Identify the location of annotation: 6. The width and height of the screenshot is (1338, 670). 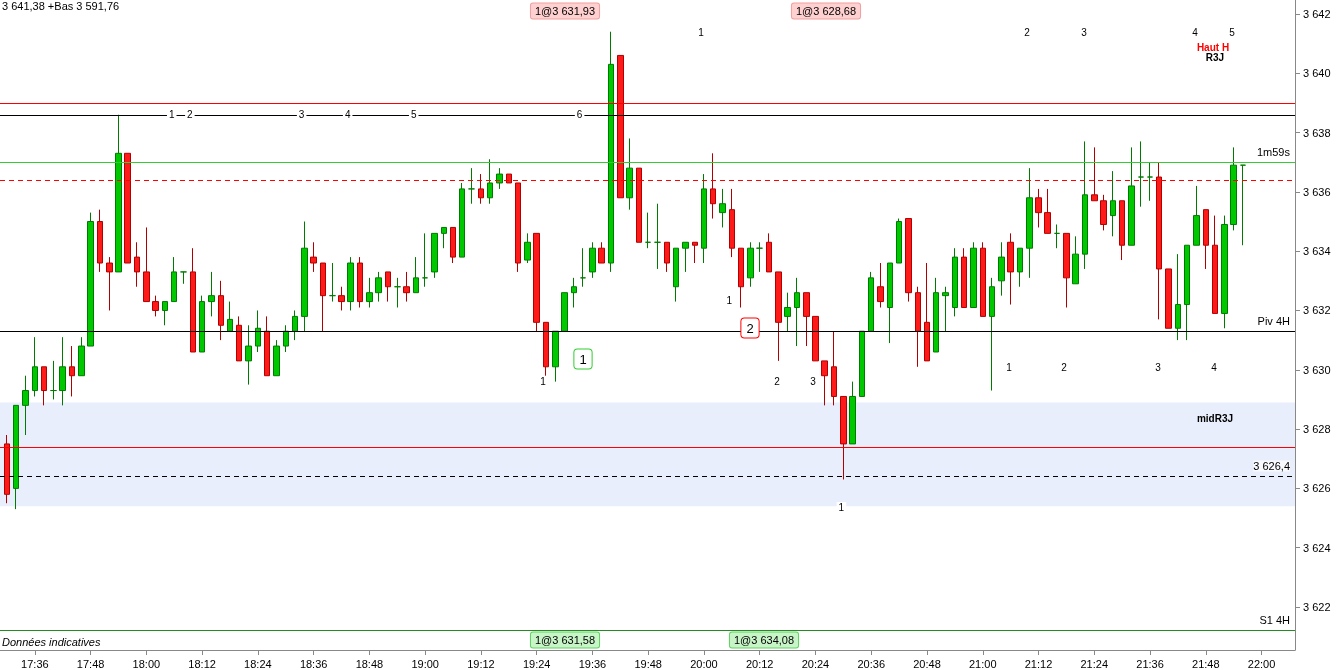
(579, 115).